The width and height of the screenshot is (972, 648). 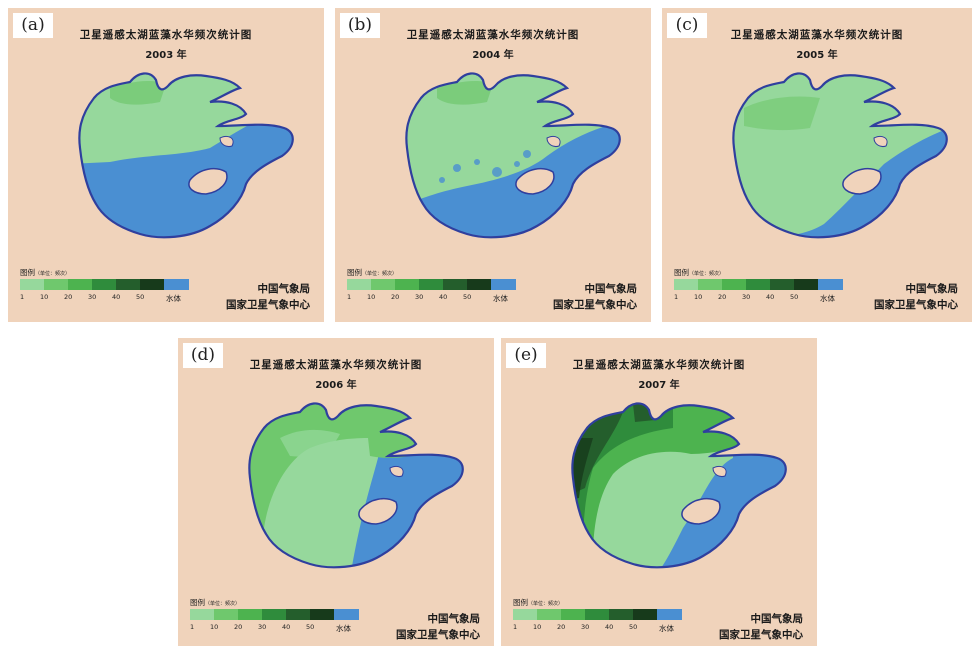 I want to click on panel-label: (a), so click(x=33, y=25).